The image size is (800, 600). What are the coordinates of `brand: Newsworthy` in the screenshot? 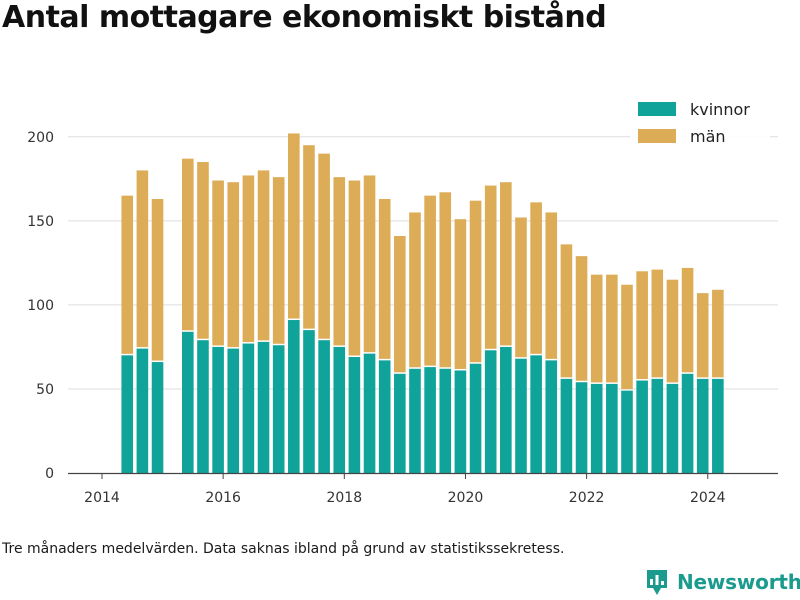 It's located at (722, 582).